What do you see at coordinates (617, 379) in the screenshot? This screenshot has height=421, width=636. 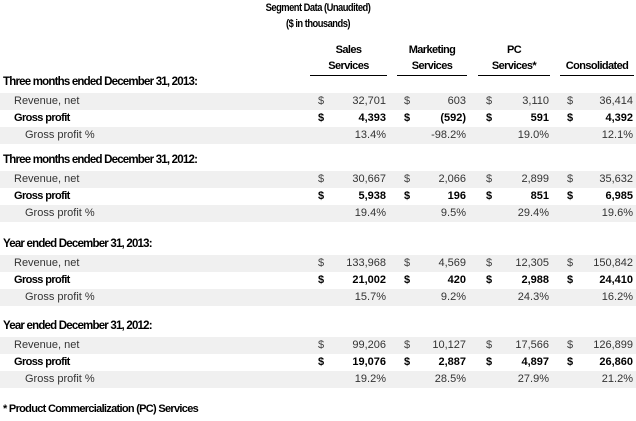 I see `cell-value: 21.2%` at bounding box center [617, 379].